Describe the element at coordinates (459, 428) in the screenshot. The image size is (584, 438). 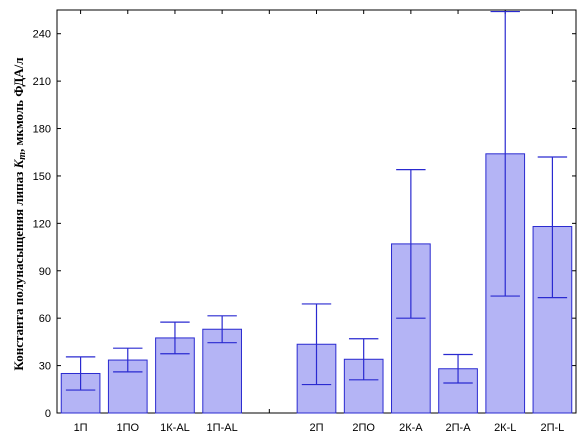
I see `x-tick-label: 2П-А` at that location.